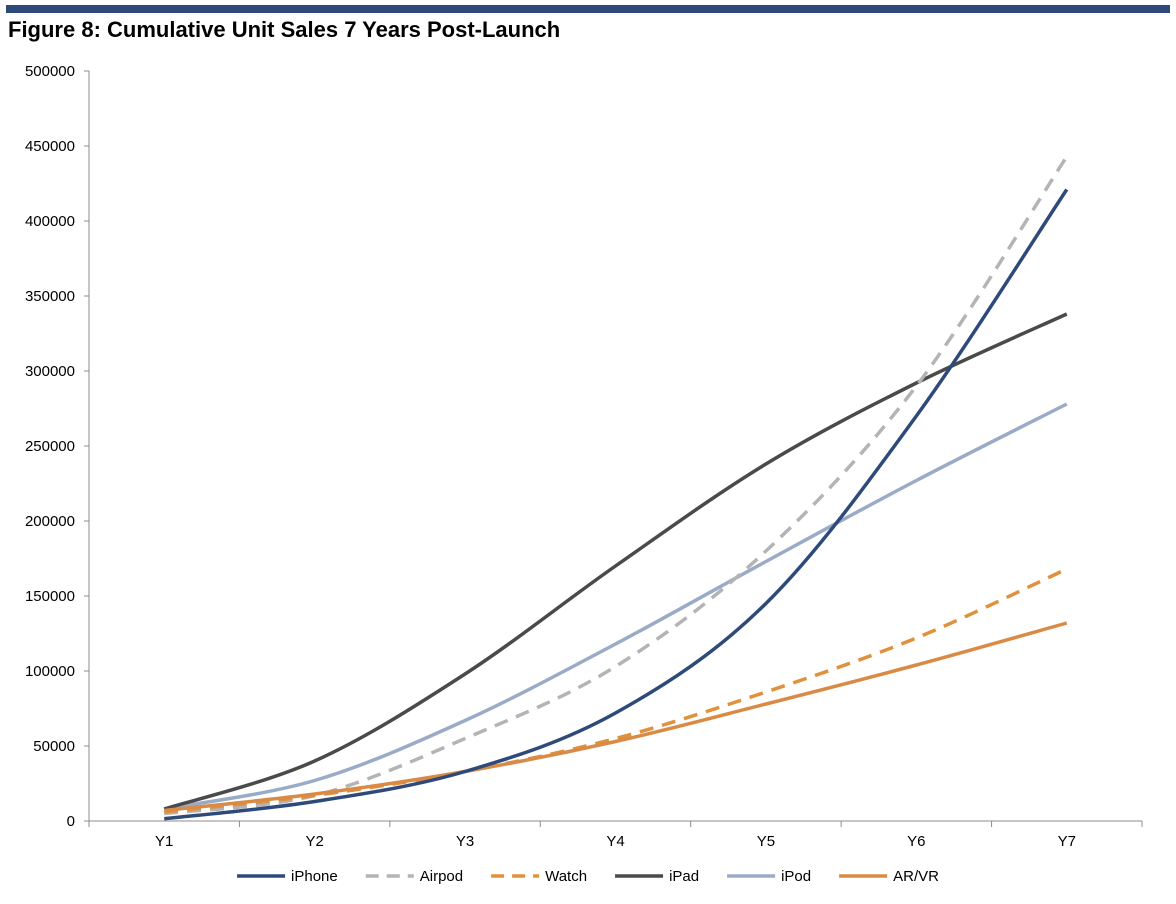  What do you see at coordinates (50, 446) in the screenshot?
I see `y-tick-label: 250000` at bounding box center [50, 446].